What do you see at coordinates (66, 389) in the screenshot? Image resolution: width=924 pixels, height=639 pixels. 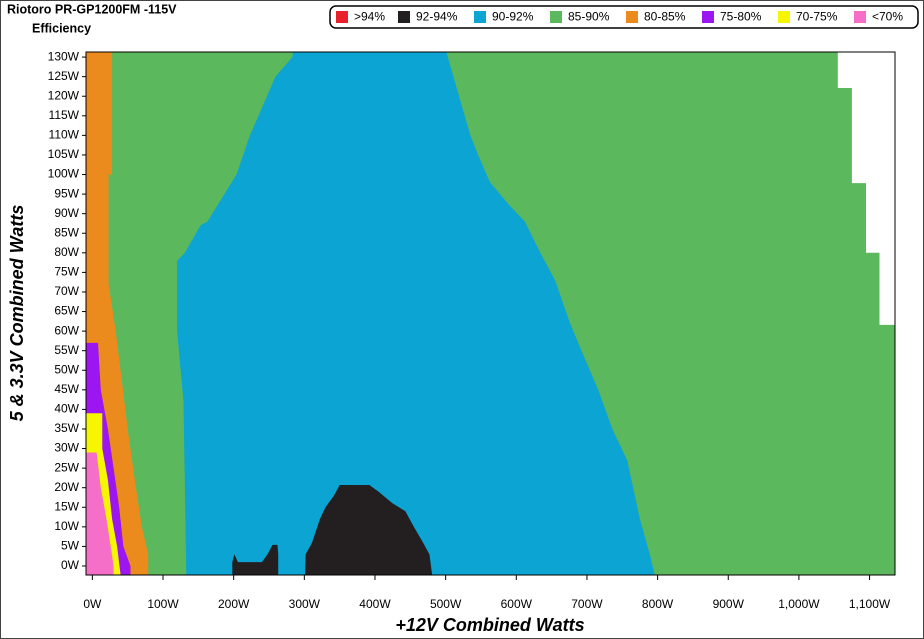 I see `y-tick-label: 45W` at bounding box center [66, 389].